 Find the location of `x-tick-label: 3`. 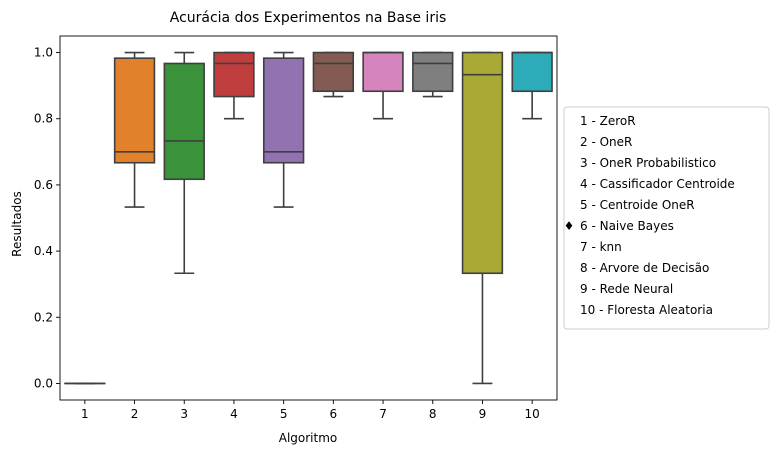

x-tick-label: 3 is located at coordinates (184, 414).